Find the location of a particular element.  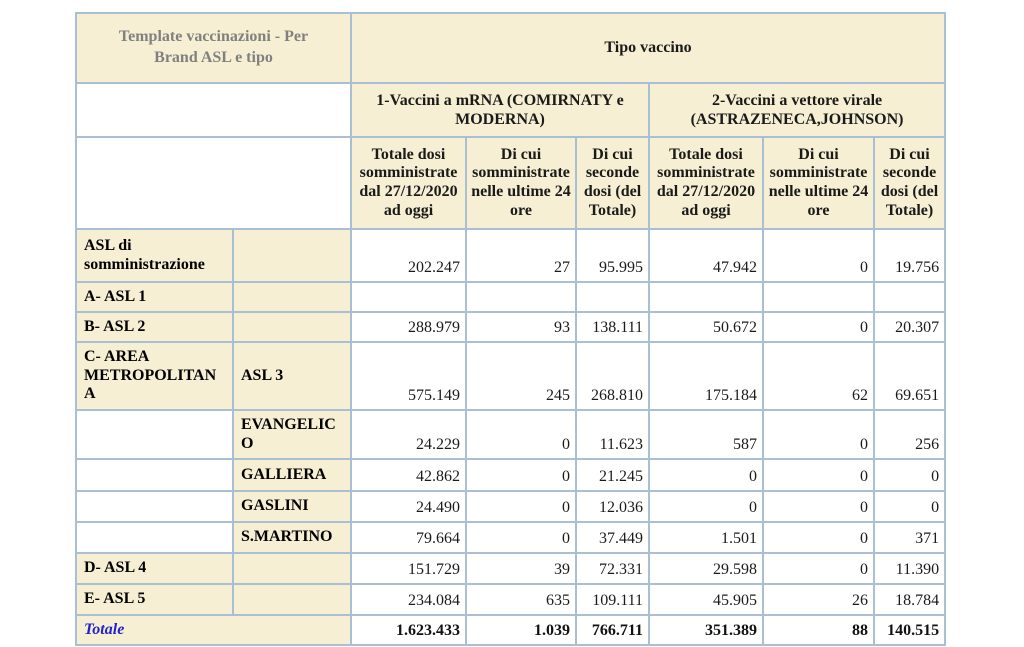

value-cell: 575.149 is located at coordinates (408, 376).